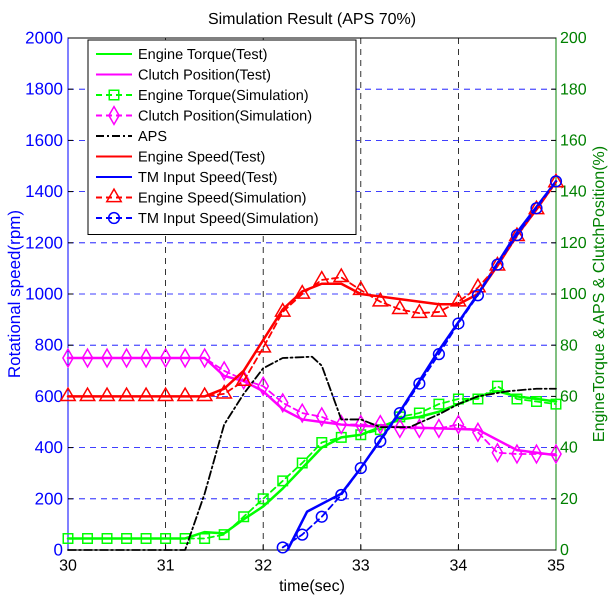 The width and height of the screenshot is (612, 599). What do you see at coordinates (48, 498) in the screenshot?
I see `y-tick-label: 200` at bounding box center [48, 498].